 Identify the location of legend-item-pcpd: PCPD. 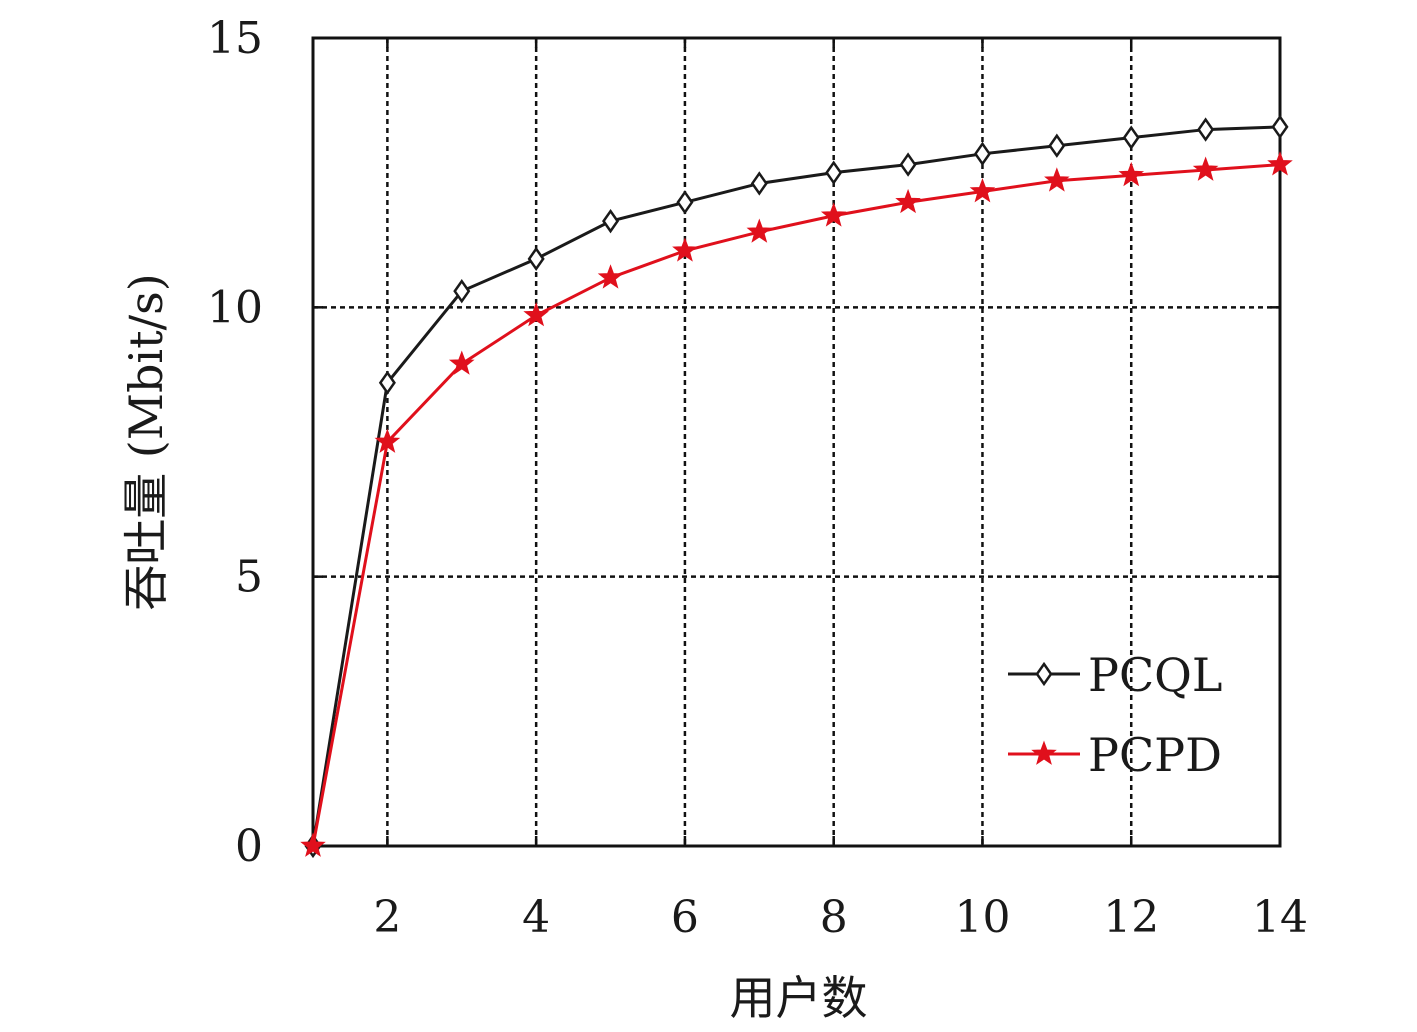
(1115, 755).